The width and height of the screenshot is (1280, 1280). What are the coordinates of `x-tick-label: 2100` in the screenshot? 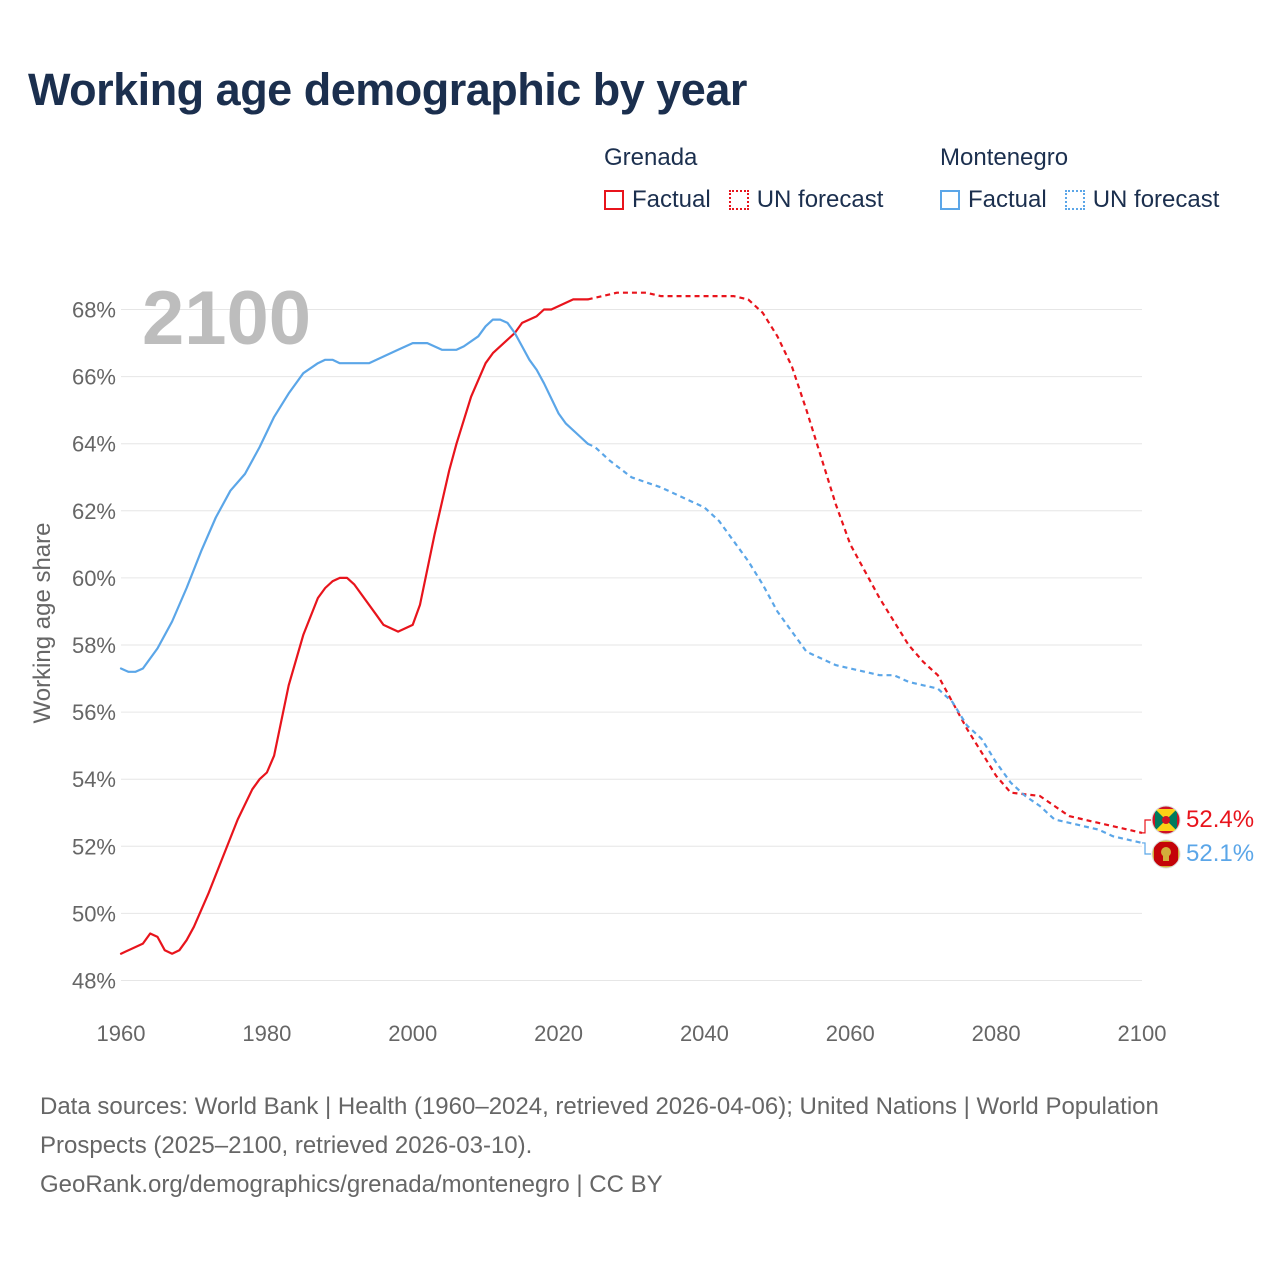 It's located at (1142, 1033).